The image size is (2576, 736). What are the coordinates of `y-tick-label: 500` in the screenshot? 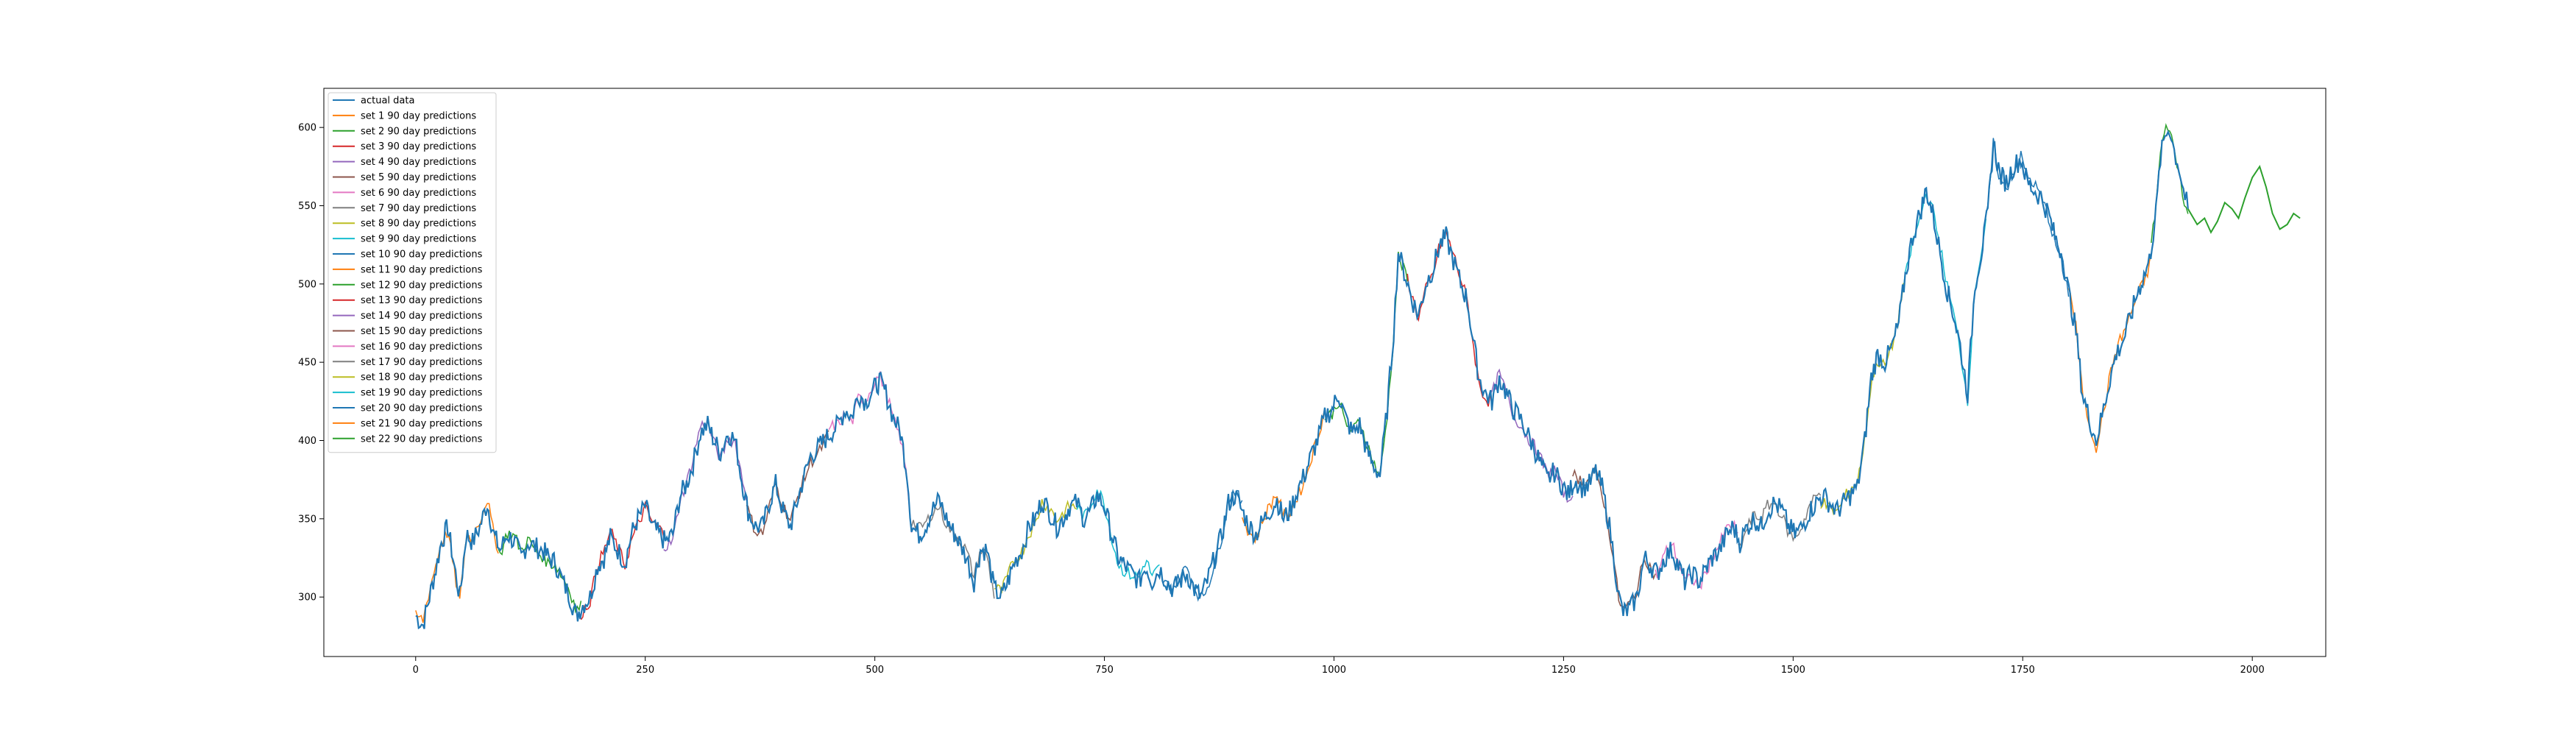 It's located at (307, 284).